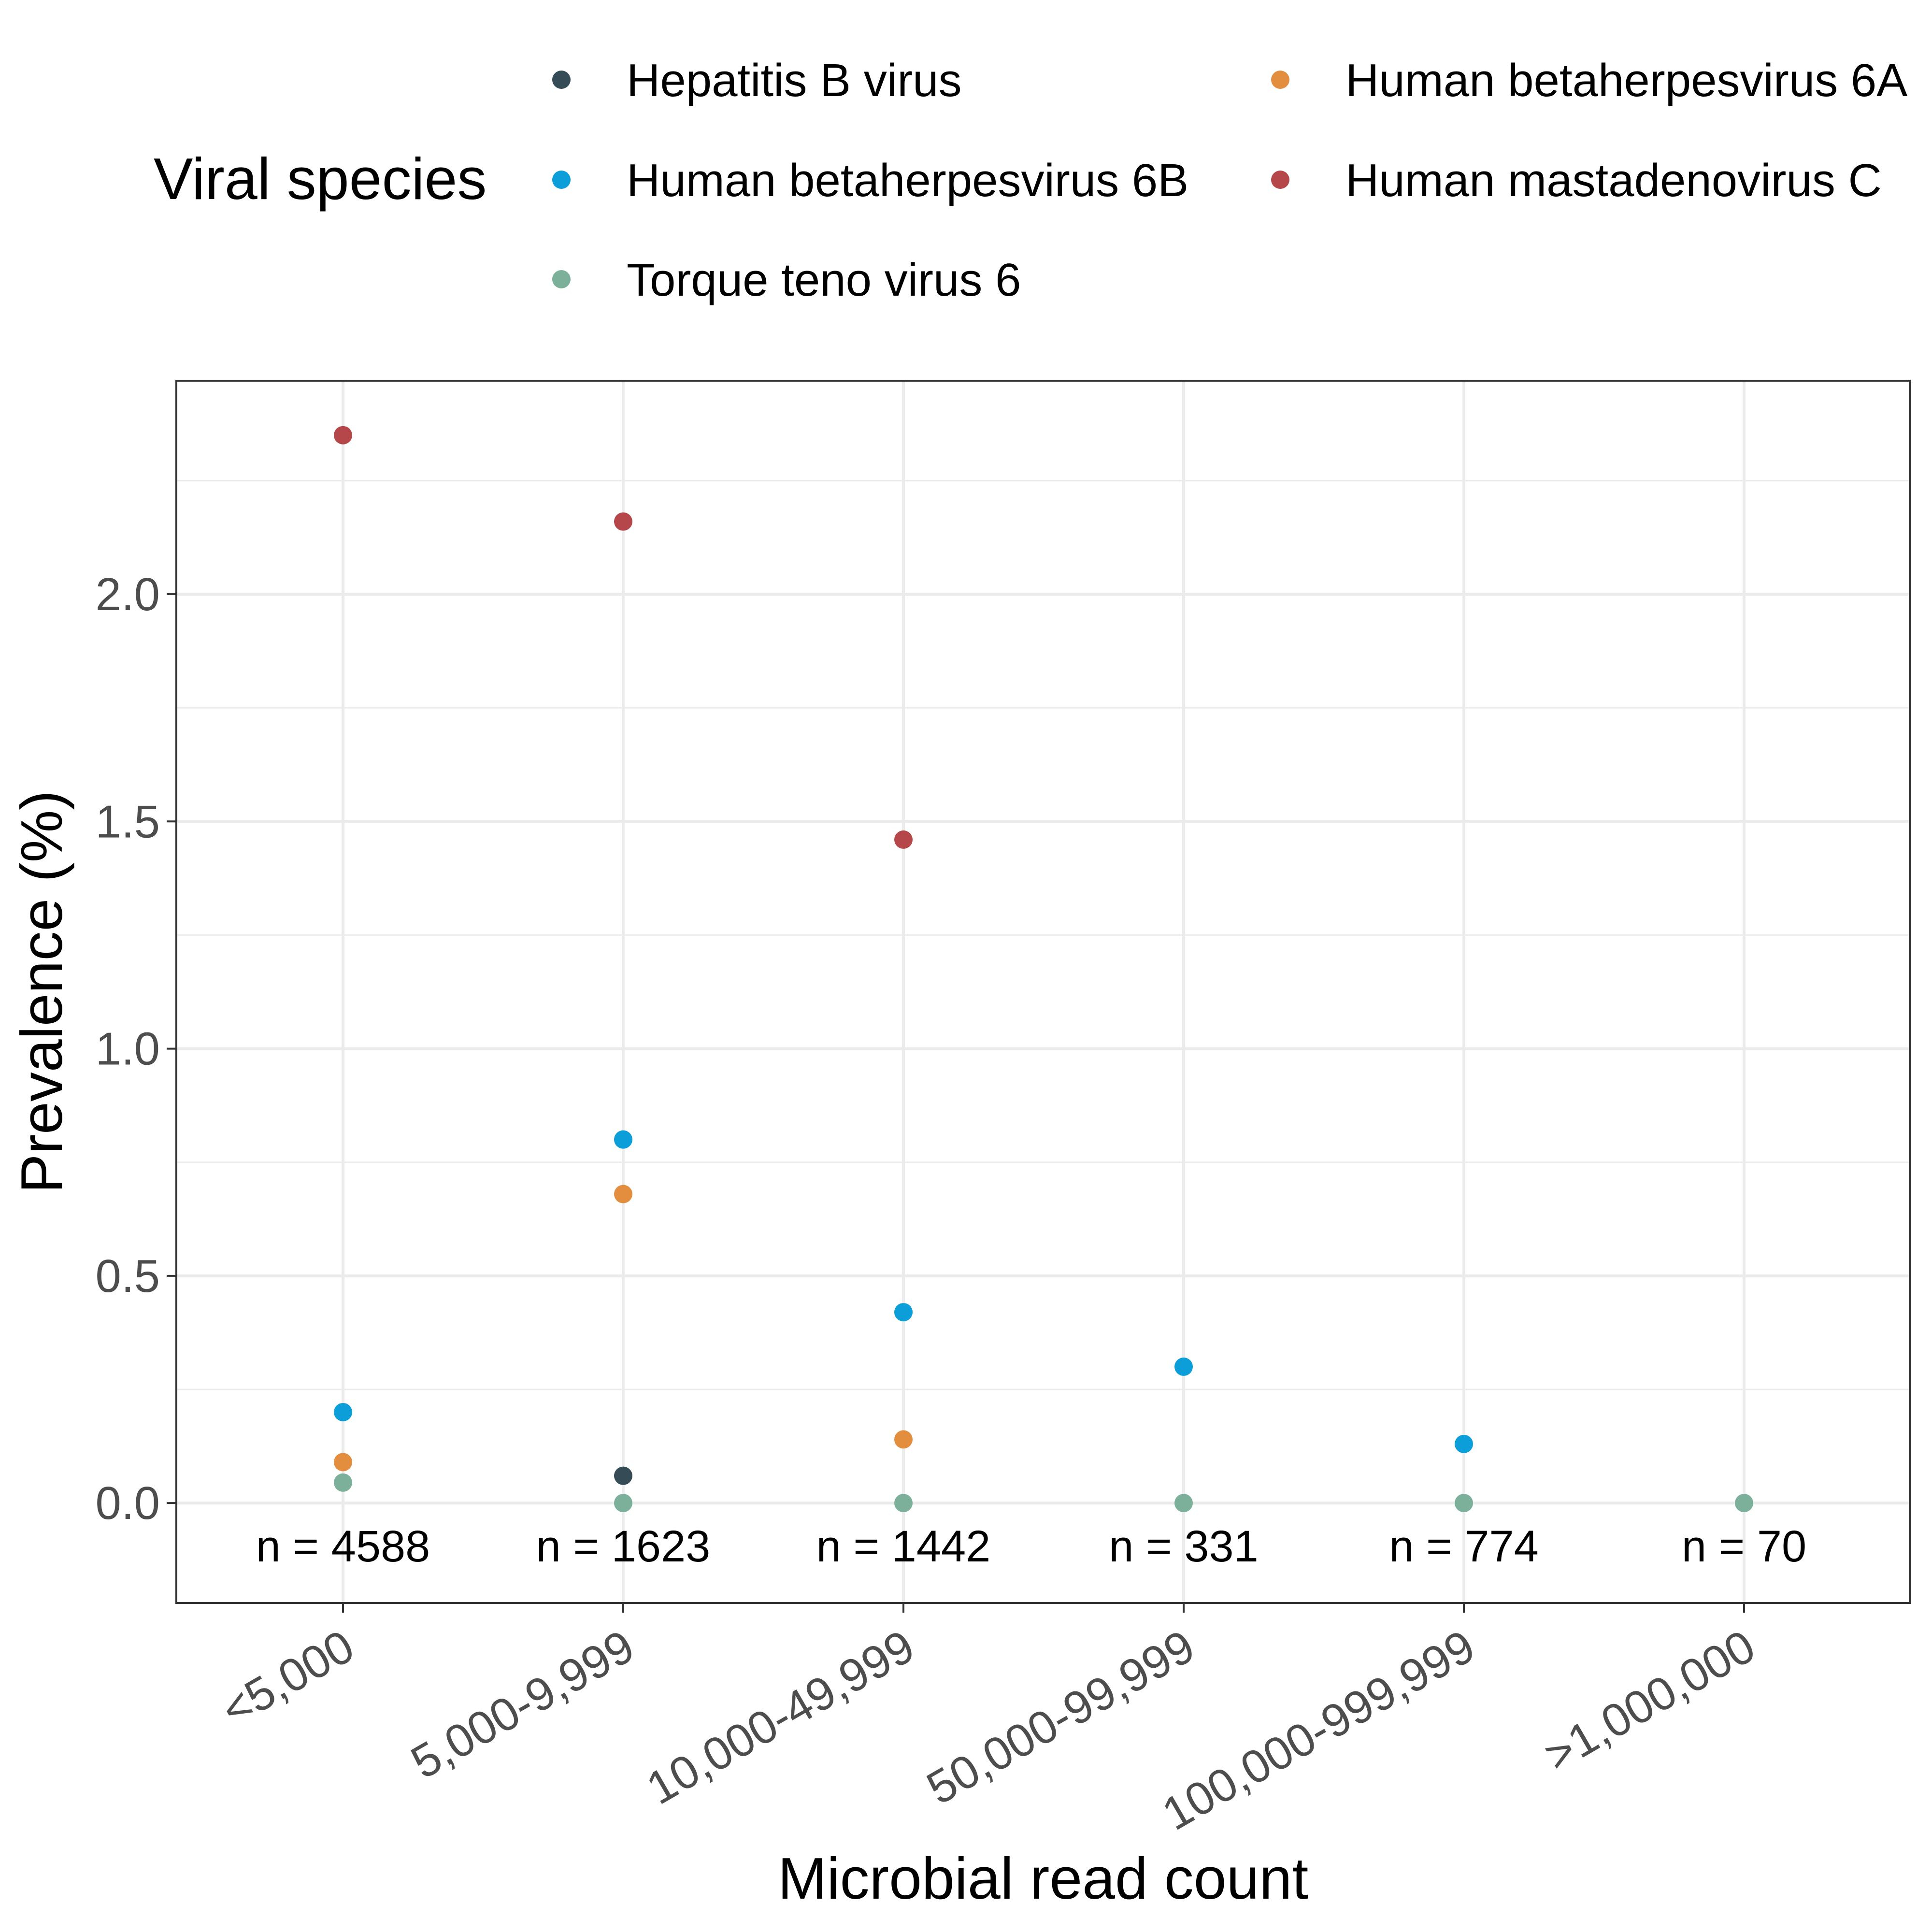  I want to click on sample-size-label: n = 331, so click(1184, 1547).